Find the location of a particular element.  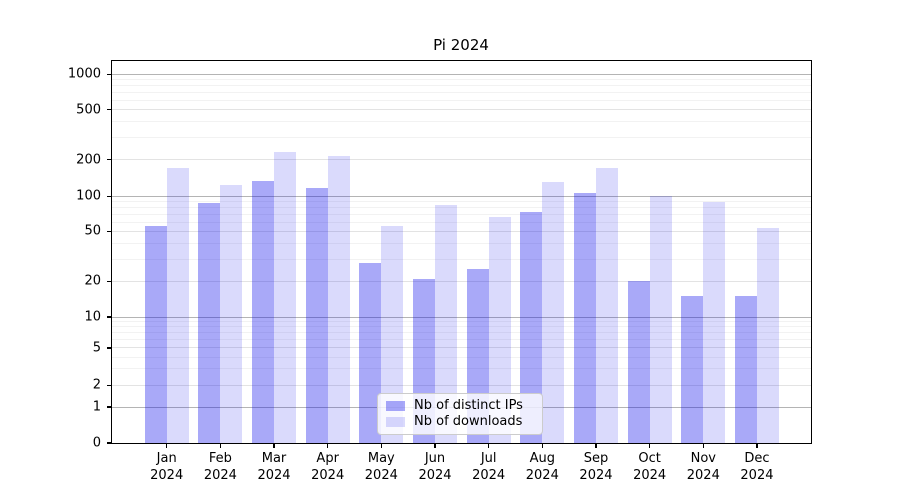

bar-nb-of-distinct-ips-aug-2024 is located at coordinates (531, 327).